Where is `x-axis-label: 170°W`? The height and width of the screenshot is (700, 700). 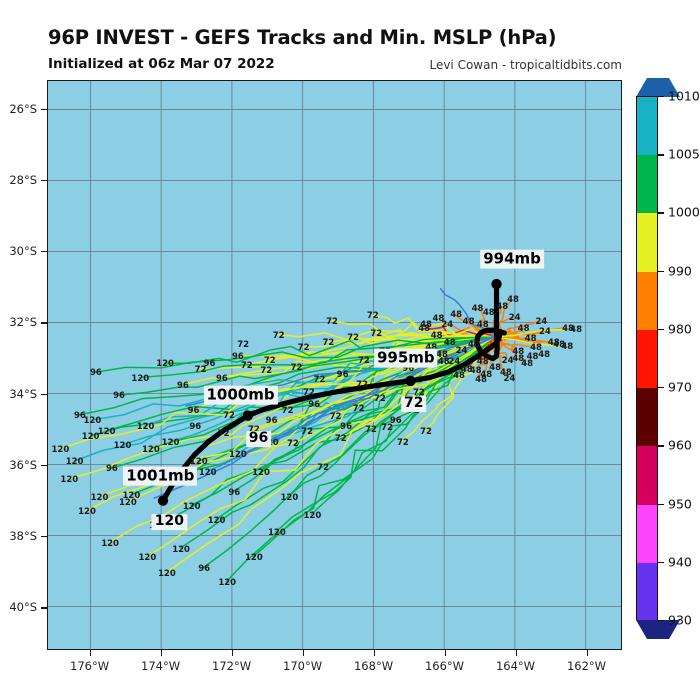 x-axis-label: 170°W is located at coordinates (303, 666).